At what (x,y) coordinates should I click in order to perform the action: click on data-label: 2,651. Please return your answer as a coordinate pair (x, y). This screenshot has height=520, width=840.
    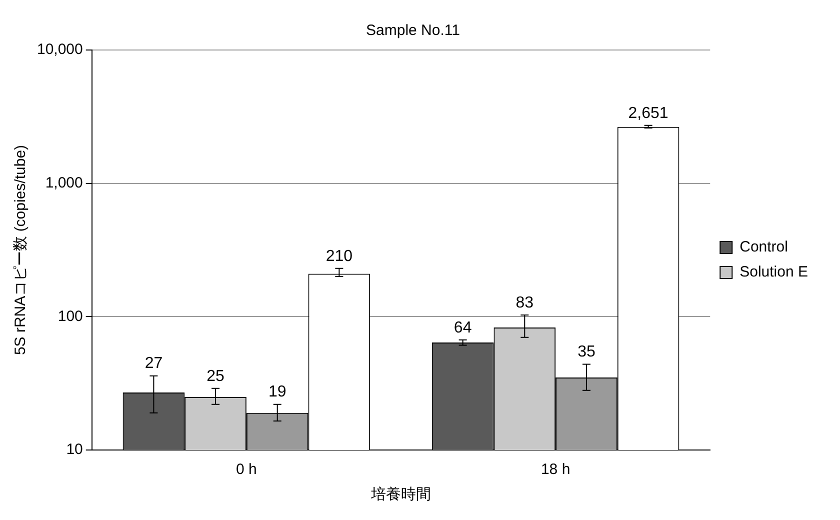
    Looking at the image, I should click on (648, 113).